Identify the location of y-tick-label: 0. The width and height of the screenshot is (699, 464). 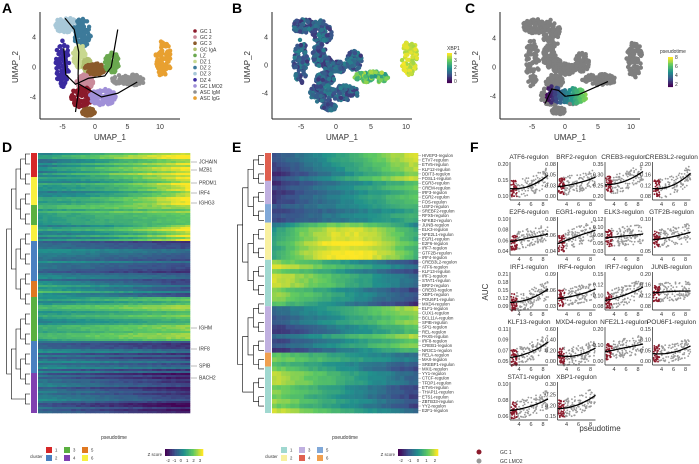
(34, 68).